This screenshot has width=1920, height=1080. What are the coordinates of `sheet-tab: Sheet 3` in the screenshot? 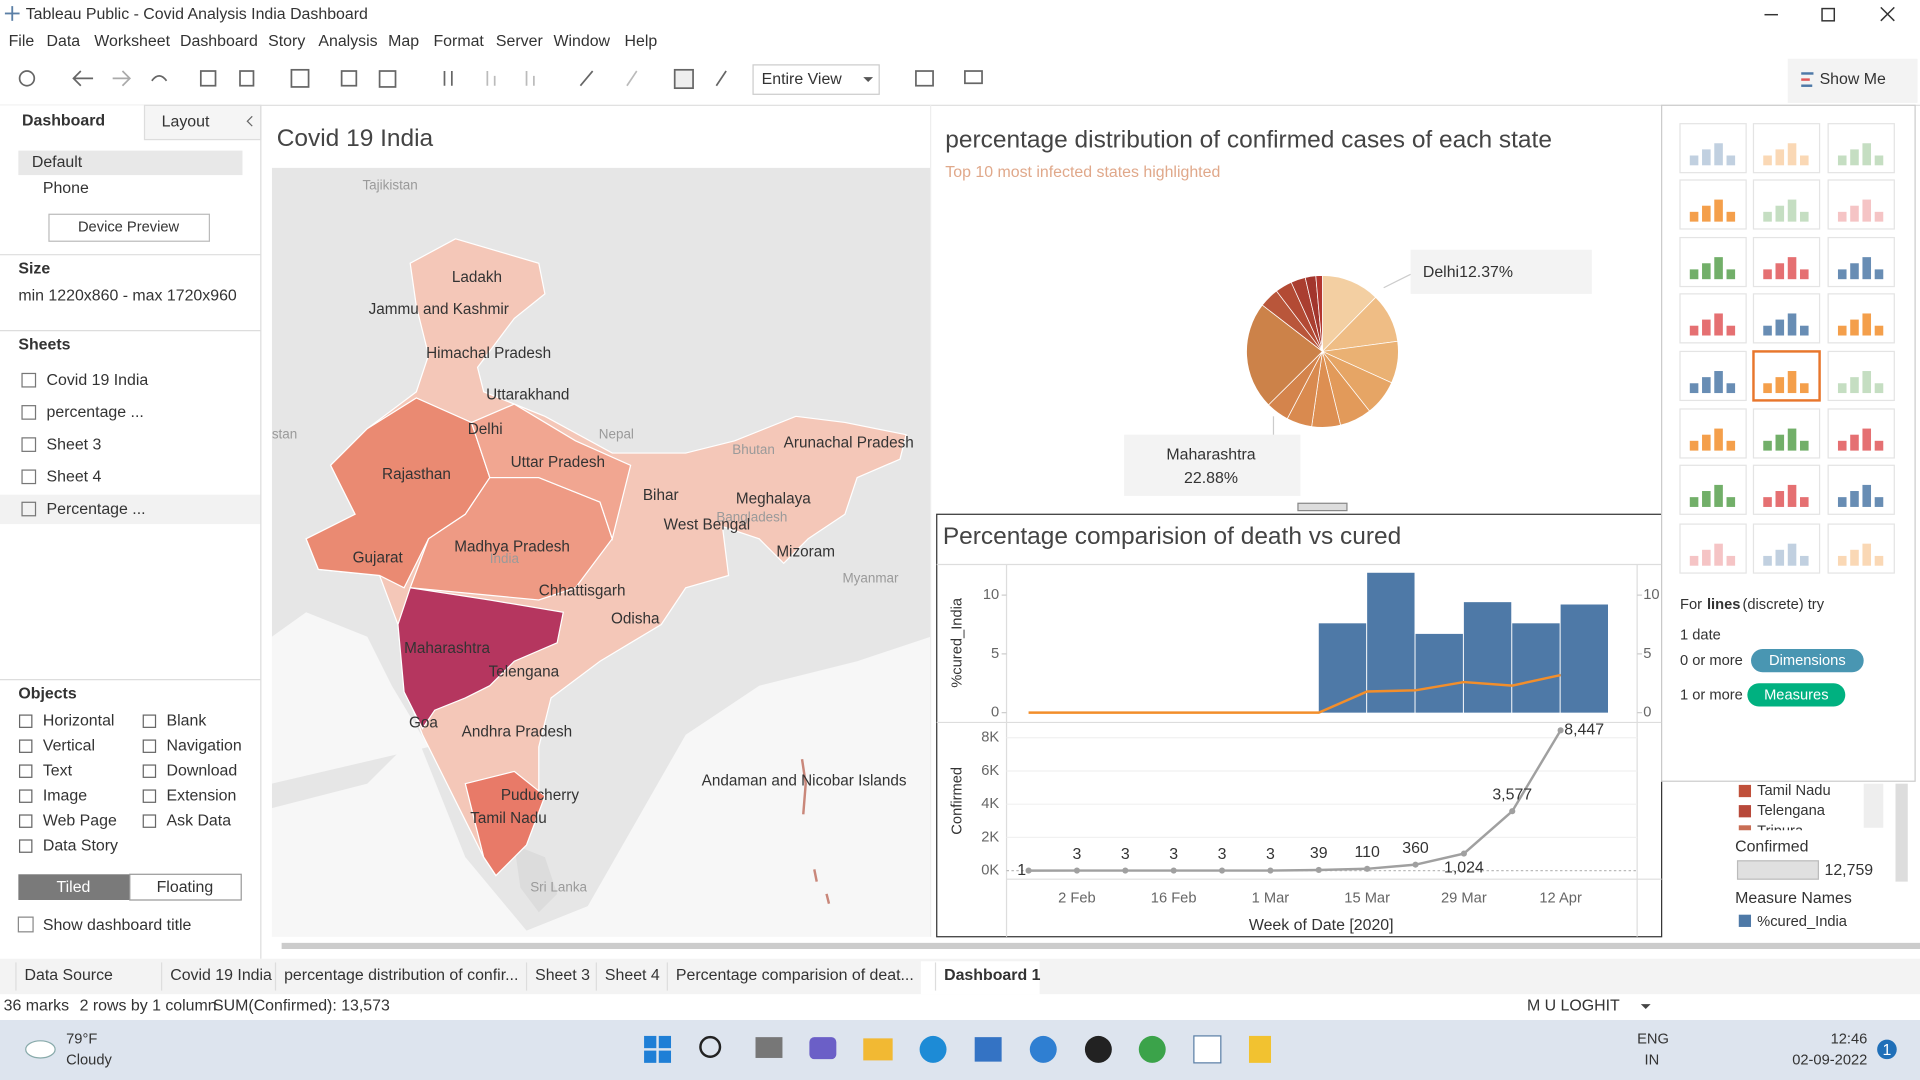 It's located at (562, 975).